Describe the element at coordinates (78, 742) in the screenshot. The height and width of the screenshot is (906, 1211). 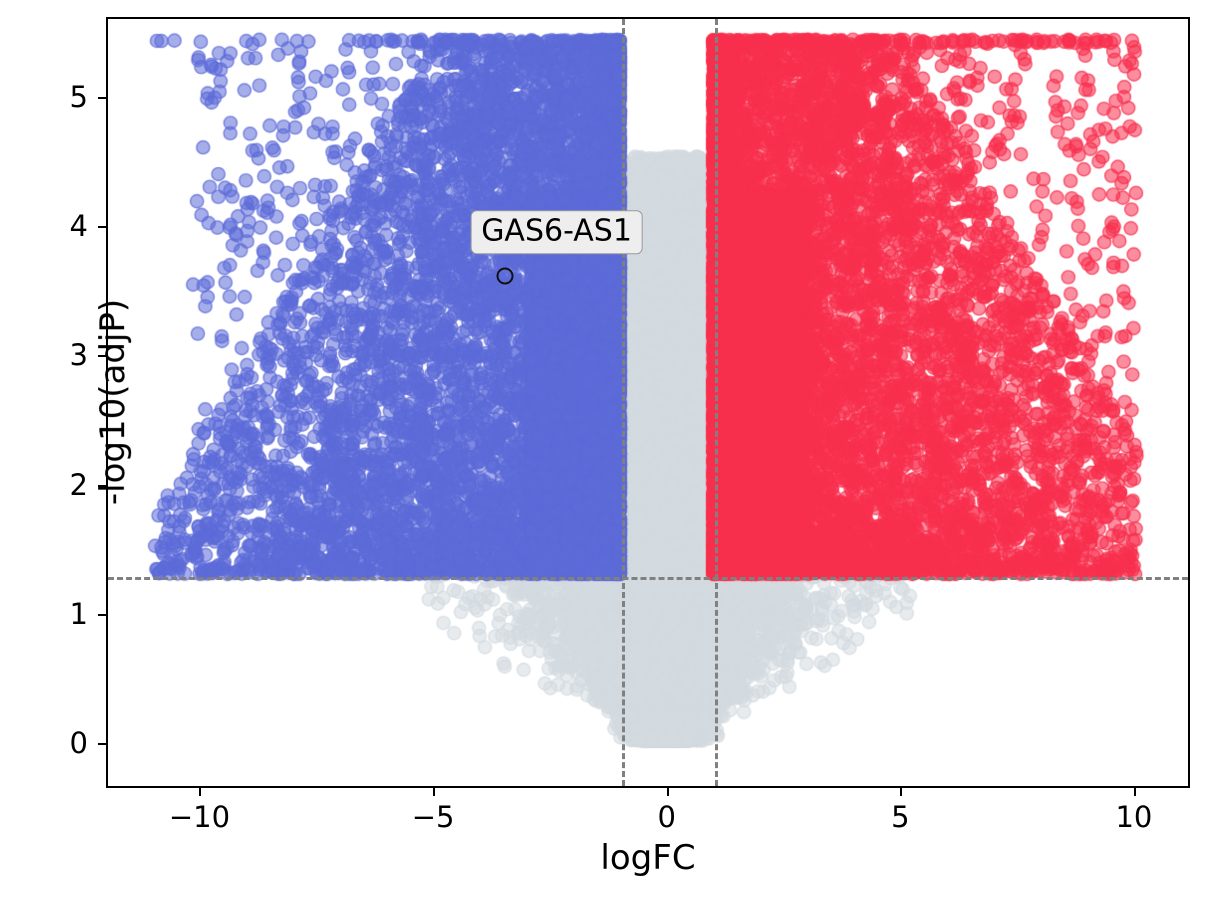
I see `y-tick-label: 0` at that location.